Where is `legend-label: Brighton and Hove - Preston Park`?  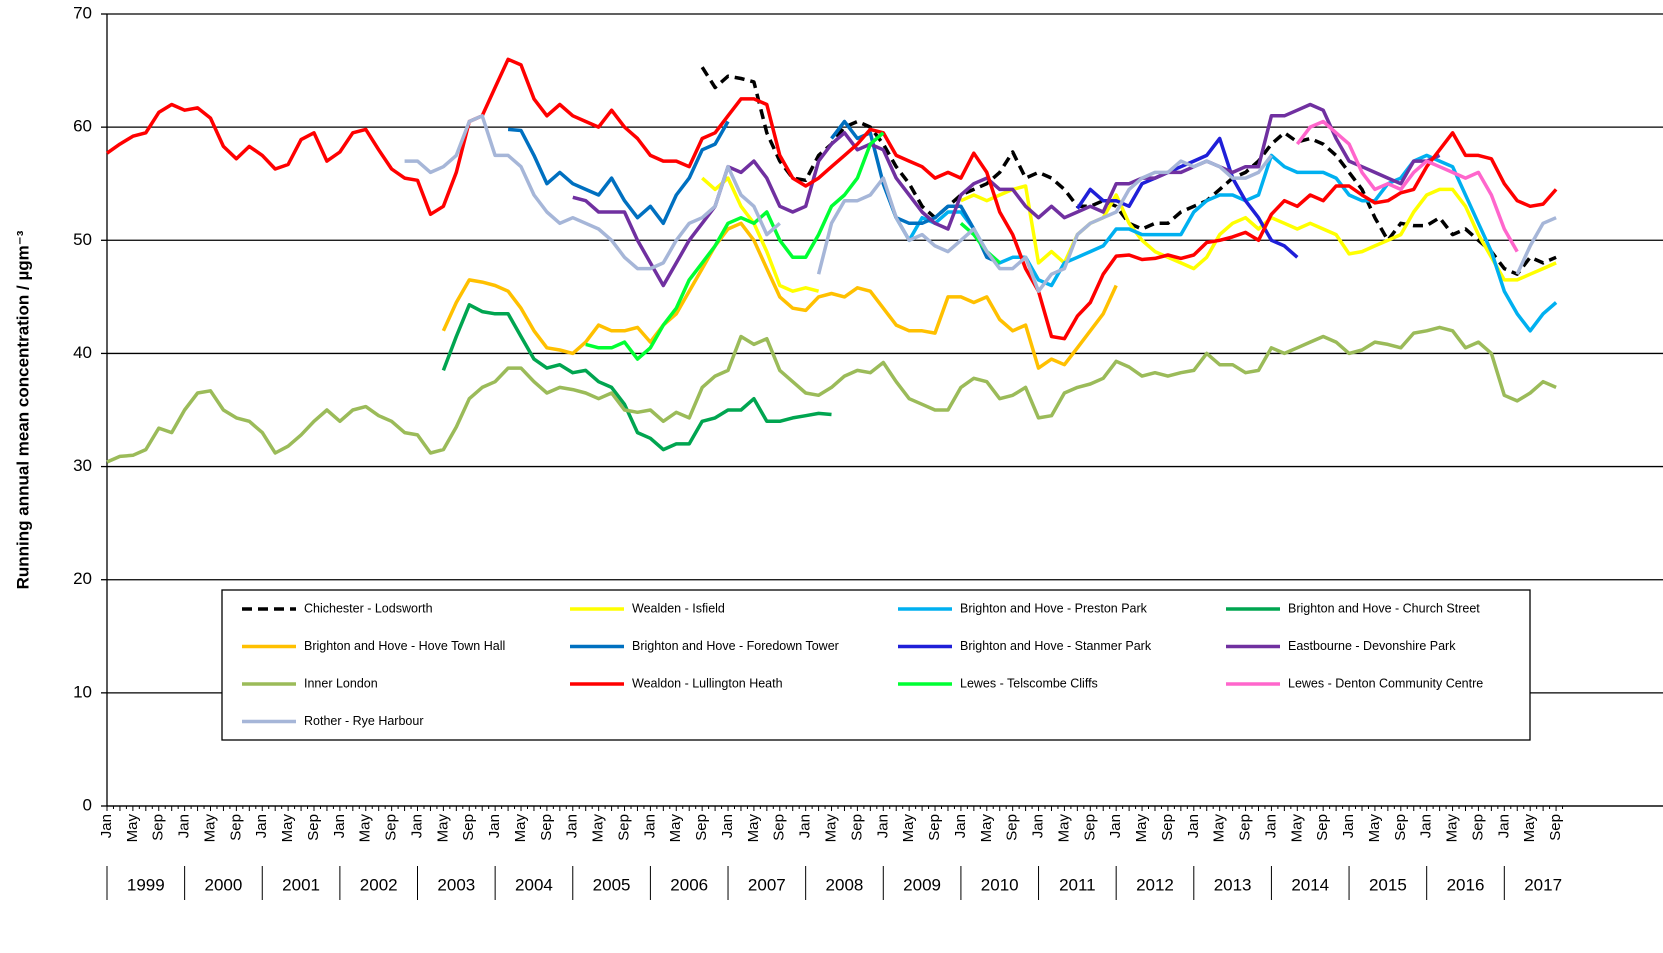 legend-label: Brighton and Hove - Preston Park is located at coordinates (1054, 608).